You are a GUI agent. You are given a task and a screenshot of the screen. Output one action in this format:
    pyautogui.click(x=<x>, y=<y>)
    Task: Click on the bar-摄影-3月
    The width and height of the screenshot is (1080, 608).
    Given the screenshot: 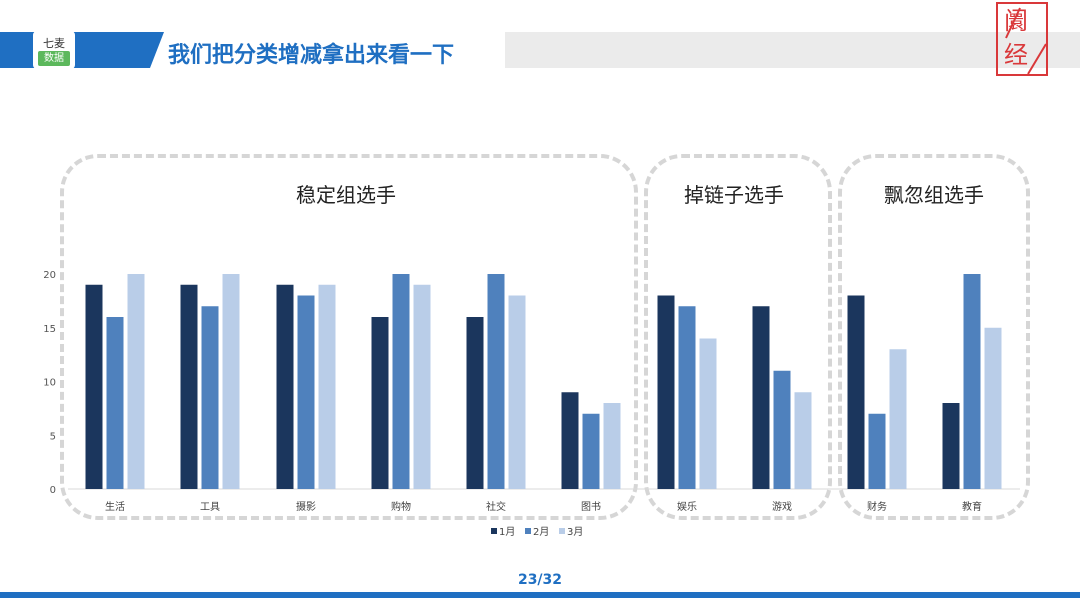 What is the action you would take?
    pyautogui.click(x=327, y=386)
    